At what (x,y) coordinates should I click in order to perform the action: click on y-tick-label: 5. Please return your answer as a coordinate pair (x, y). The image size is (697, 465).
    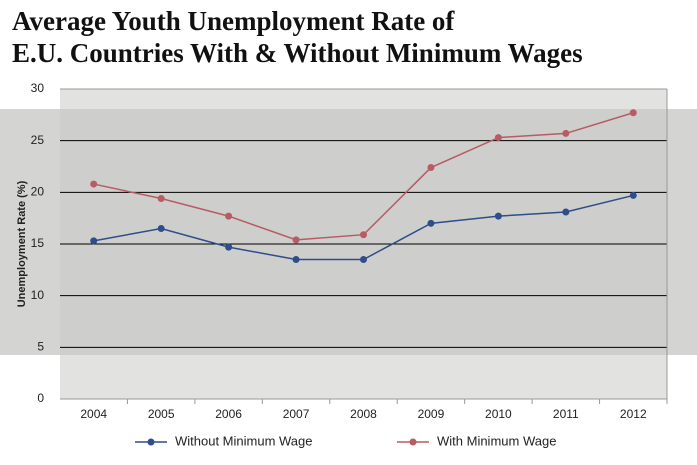
    Looking at the image, I should click on (40, 347).